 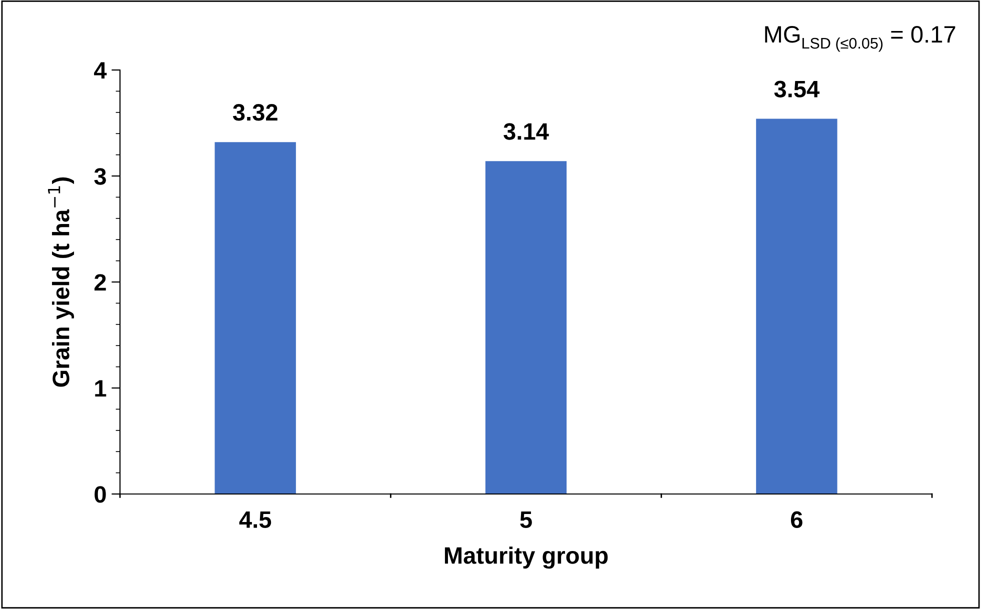 I want to click on data-label: 3.54, so click(x=797, y=89).